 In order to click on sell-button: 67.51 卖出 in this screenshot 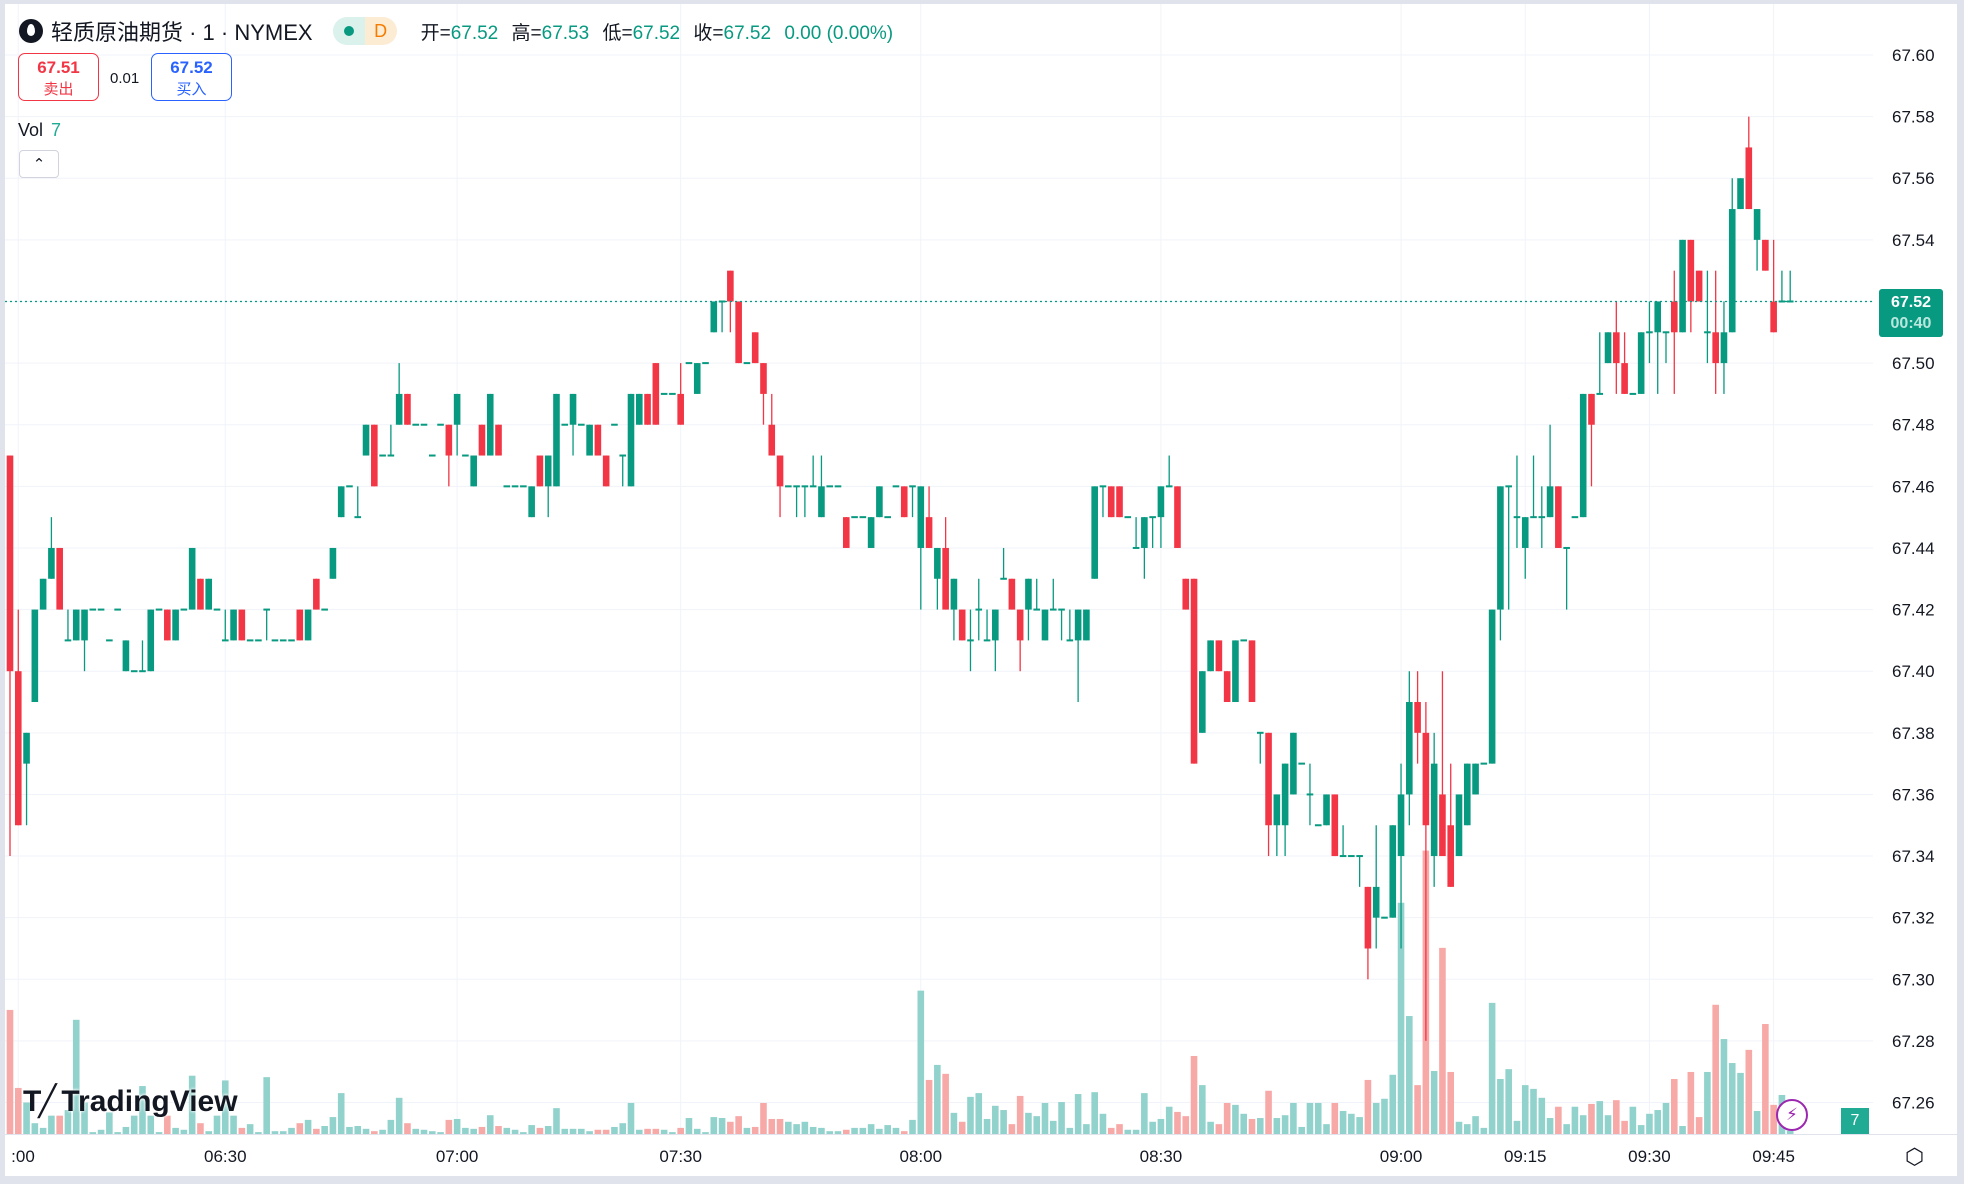, I will do `click(58, 77)`.